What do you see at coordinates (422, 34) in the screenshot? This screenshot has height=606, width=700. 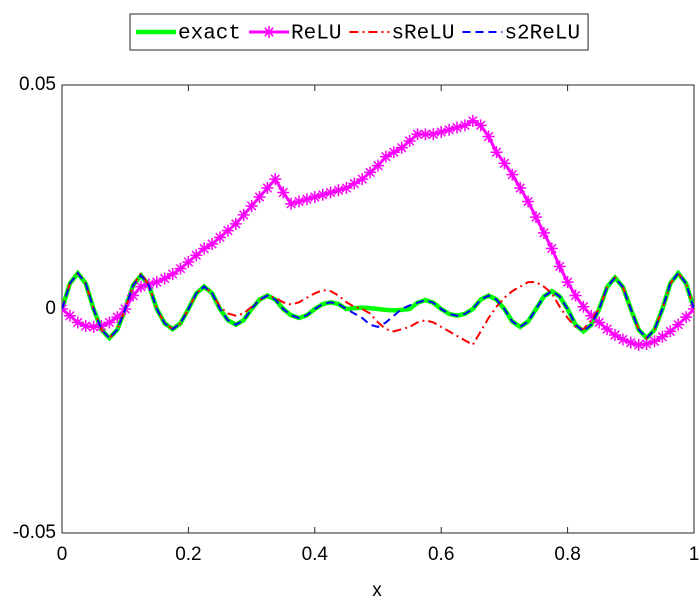 I see `legend-label: sReLU` at bounding box center [422, 34].